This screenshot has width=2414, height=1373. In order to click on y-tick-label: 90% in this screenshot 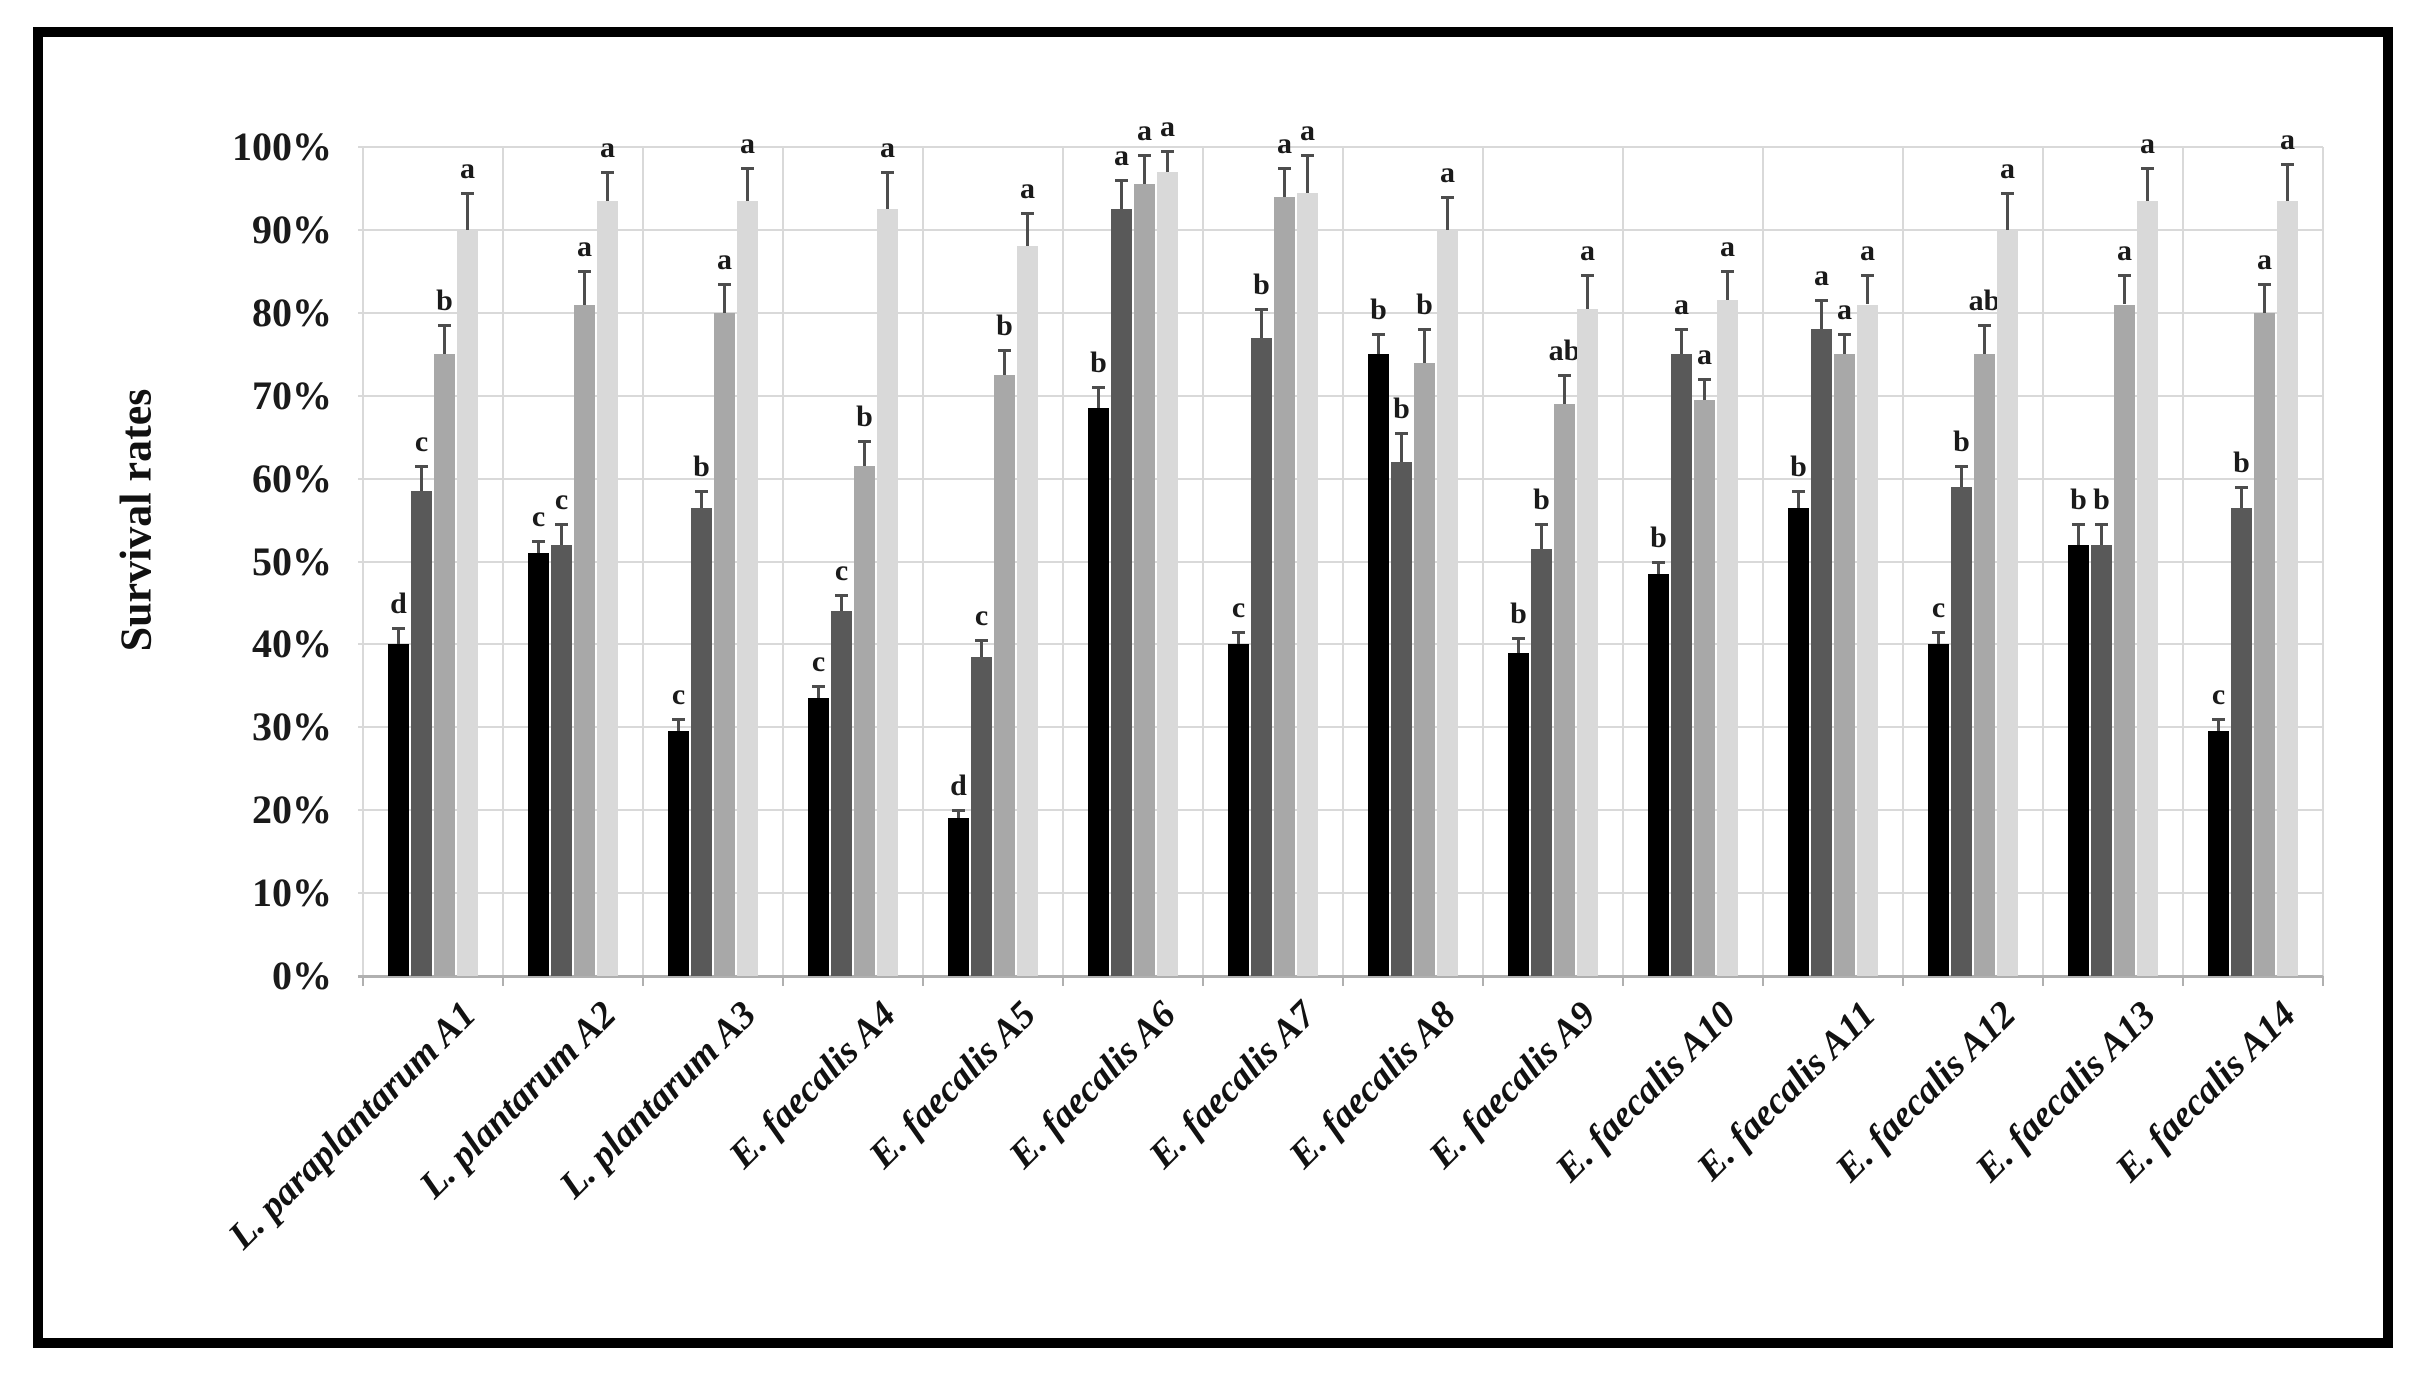, I will do `click(292, 229)`.